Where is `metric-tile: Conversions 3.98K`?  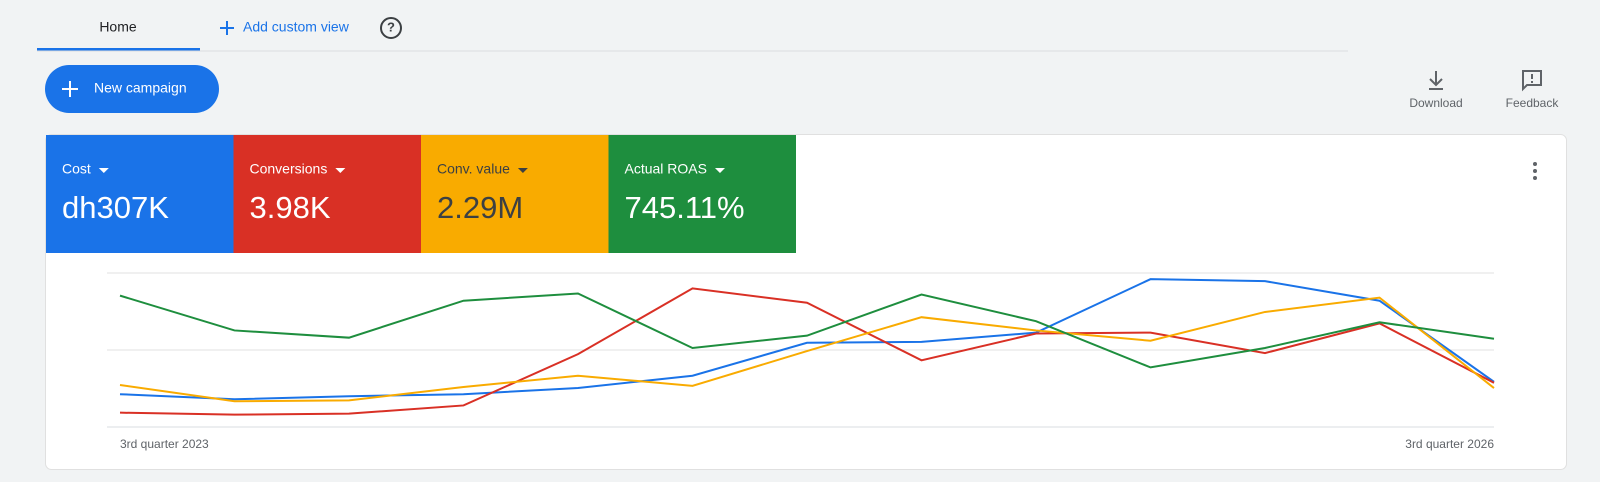
metric-tile: Conversions 3.98K is located at coordinates (327, 194).